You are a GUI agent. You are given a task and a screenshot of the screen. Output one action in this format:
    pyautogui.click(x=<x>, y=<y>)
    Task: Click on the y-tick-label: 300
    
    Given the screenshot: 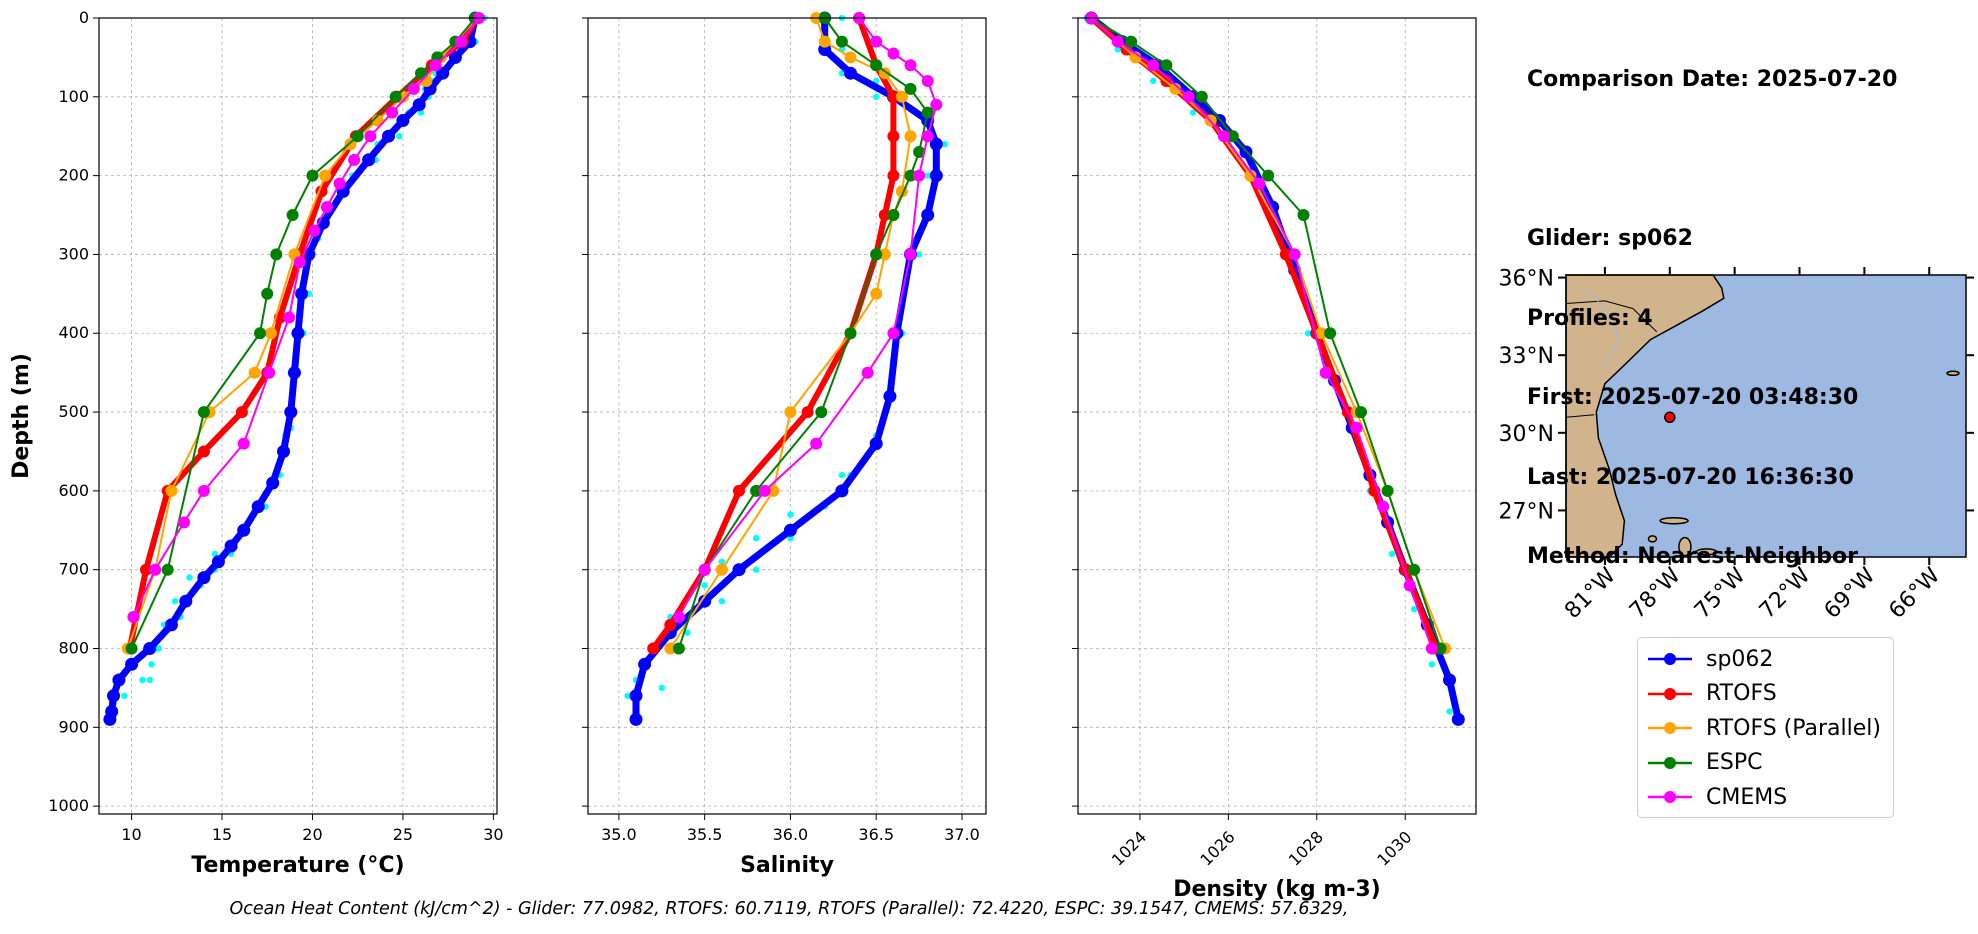 What is the action you would take?
    pyautogui.click(x=73, y=253)
    